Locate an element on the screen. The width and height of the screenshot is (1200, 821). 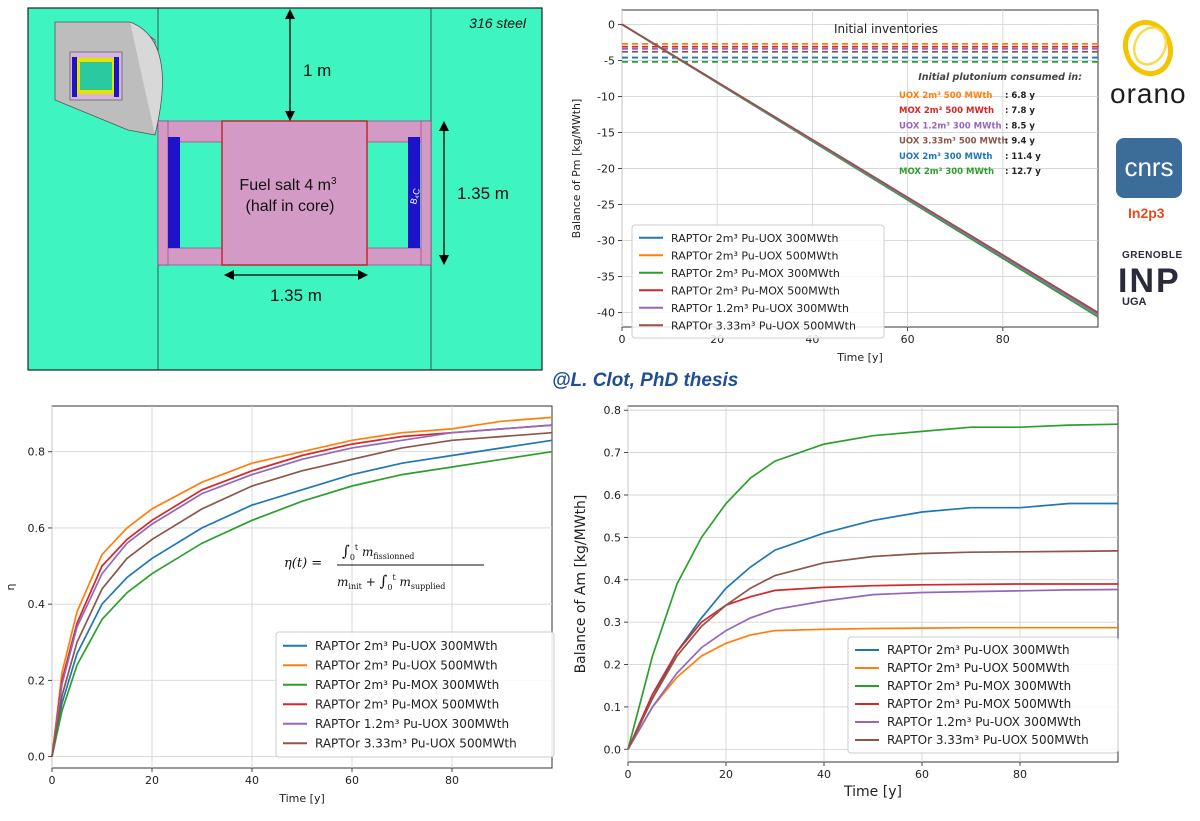
consumed-label: MOX 2m³ 300 MWth is located at coordinates (946, 172).